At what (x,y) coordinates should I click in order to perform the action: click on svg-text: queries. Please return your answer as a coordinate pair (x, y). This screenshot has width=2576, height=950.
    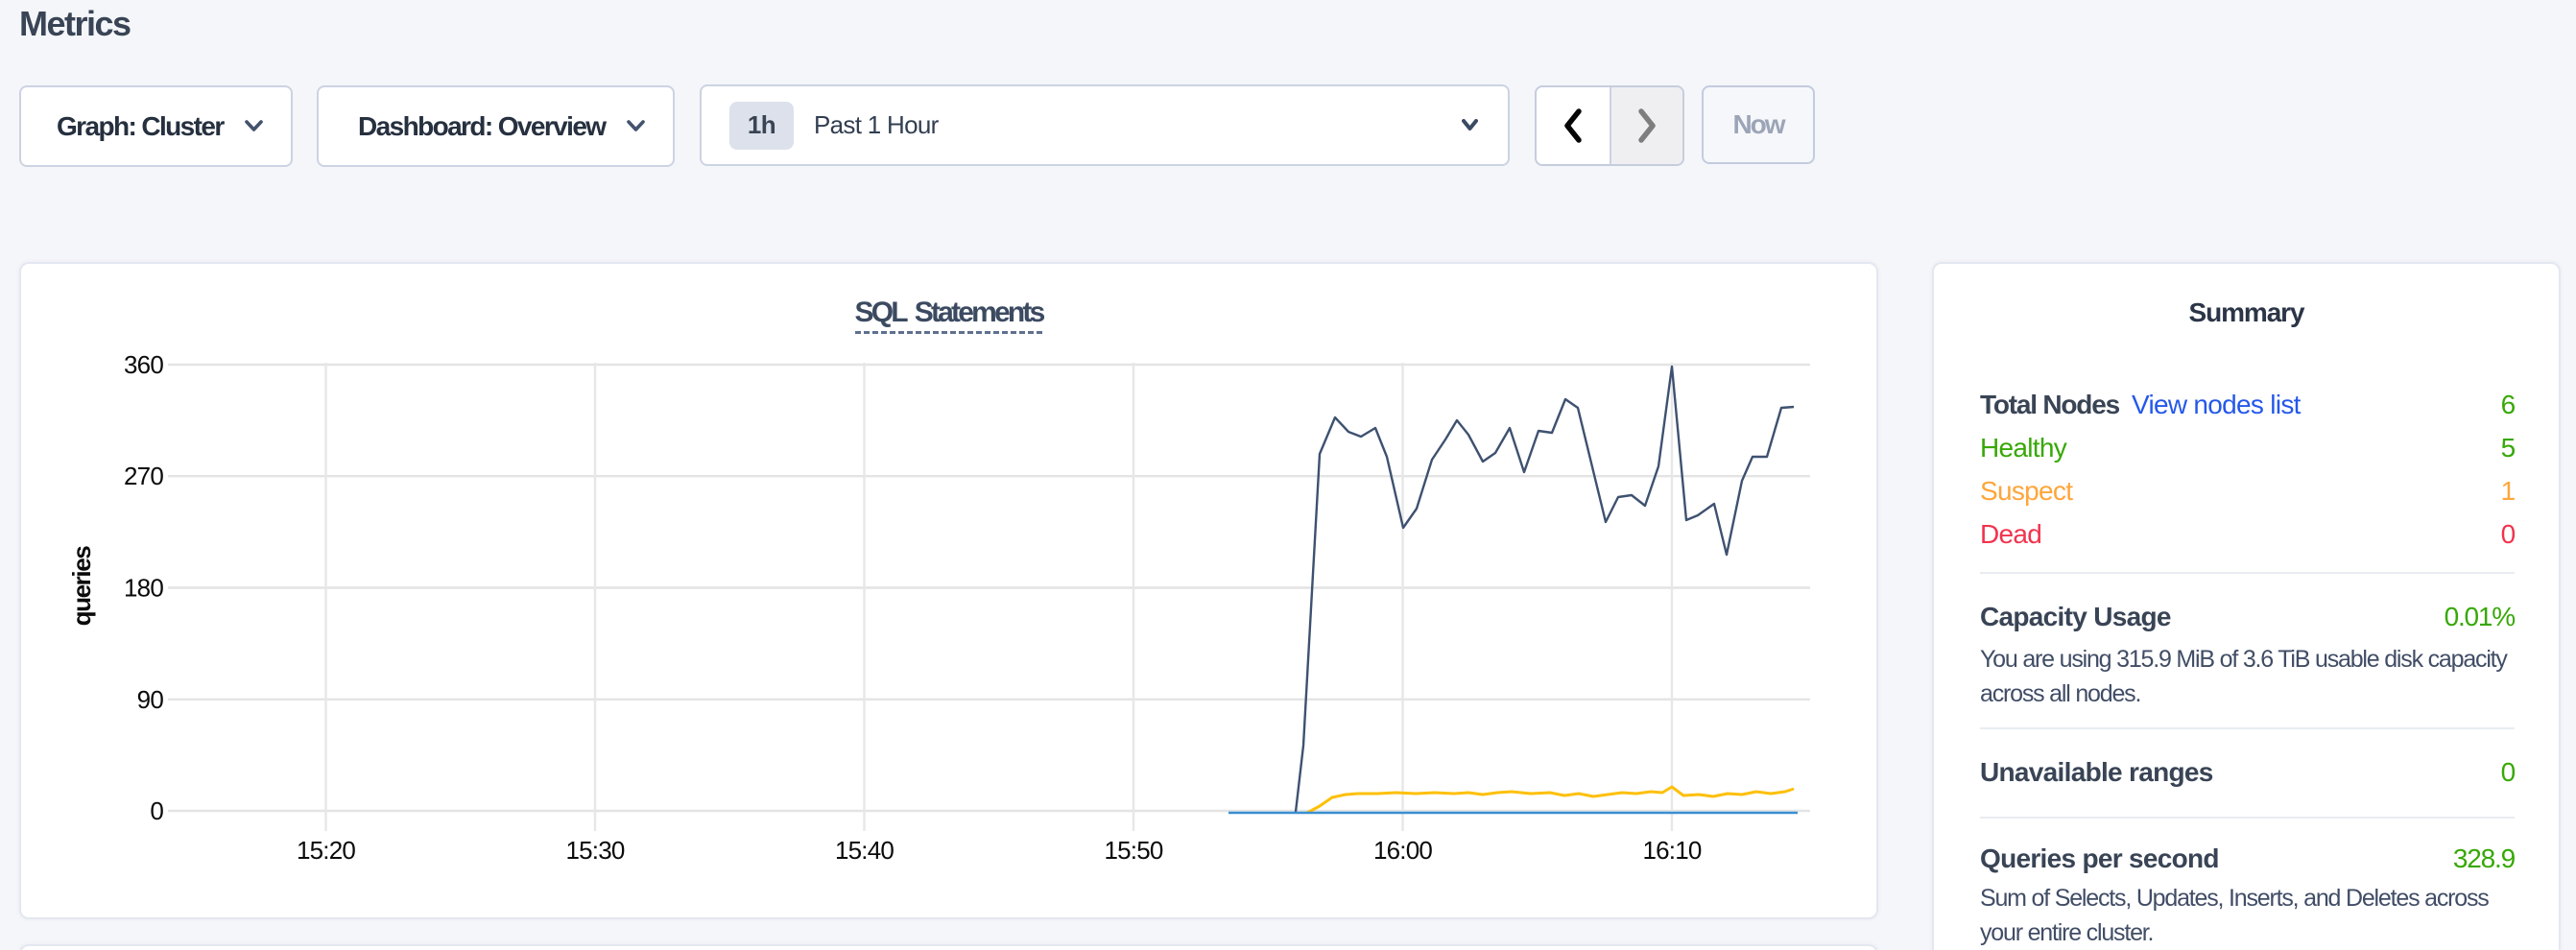
    Looking at the image, I should click on (81, 586).